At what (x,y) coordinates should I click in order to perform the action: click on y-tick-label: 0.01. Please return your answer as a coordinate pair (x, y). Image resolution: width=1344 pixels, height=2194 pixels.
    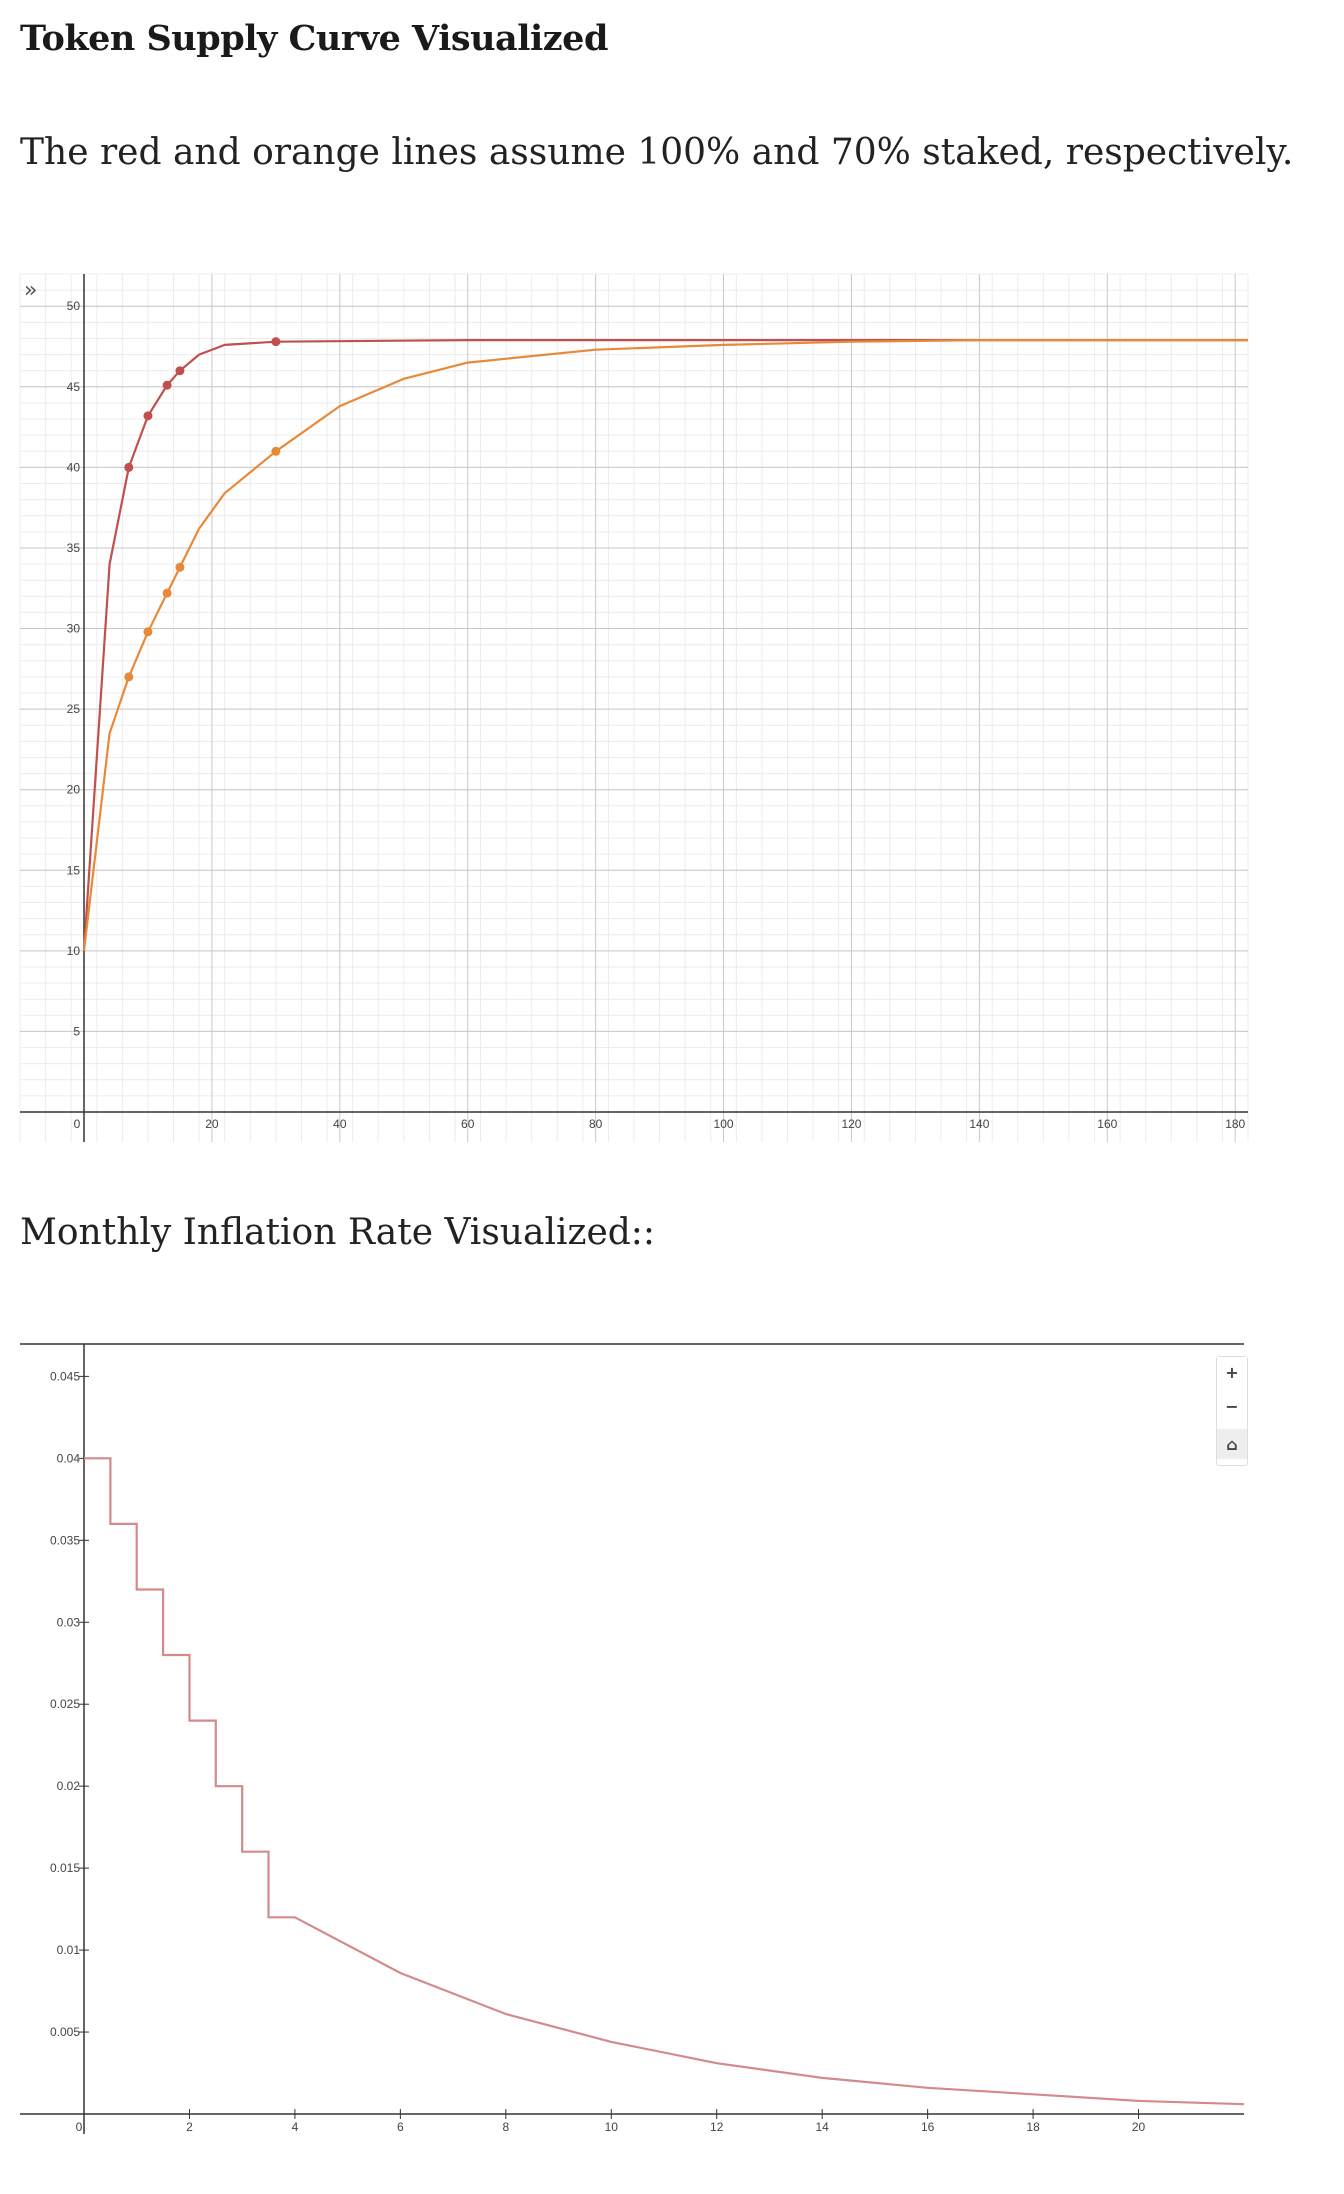
    Looking at the image, I should click on (69, 1950).